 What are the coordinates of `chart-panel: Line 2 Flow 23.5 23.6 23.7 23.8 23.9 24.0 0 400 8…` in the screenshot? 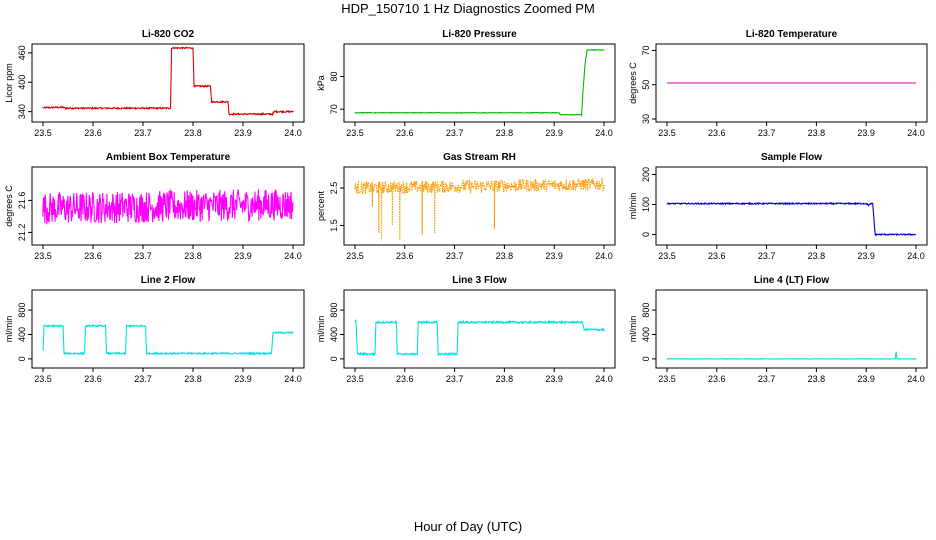 It's located at (154, 329).